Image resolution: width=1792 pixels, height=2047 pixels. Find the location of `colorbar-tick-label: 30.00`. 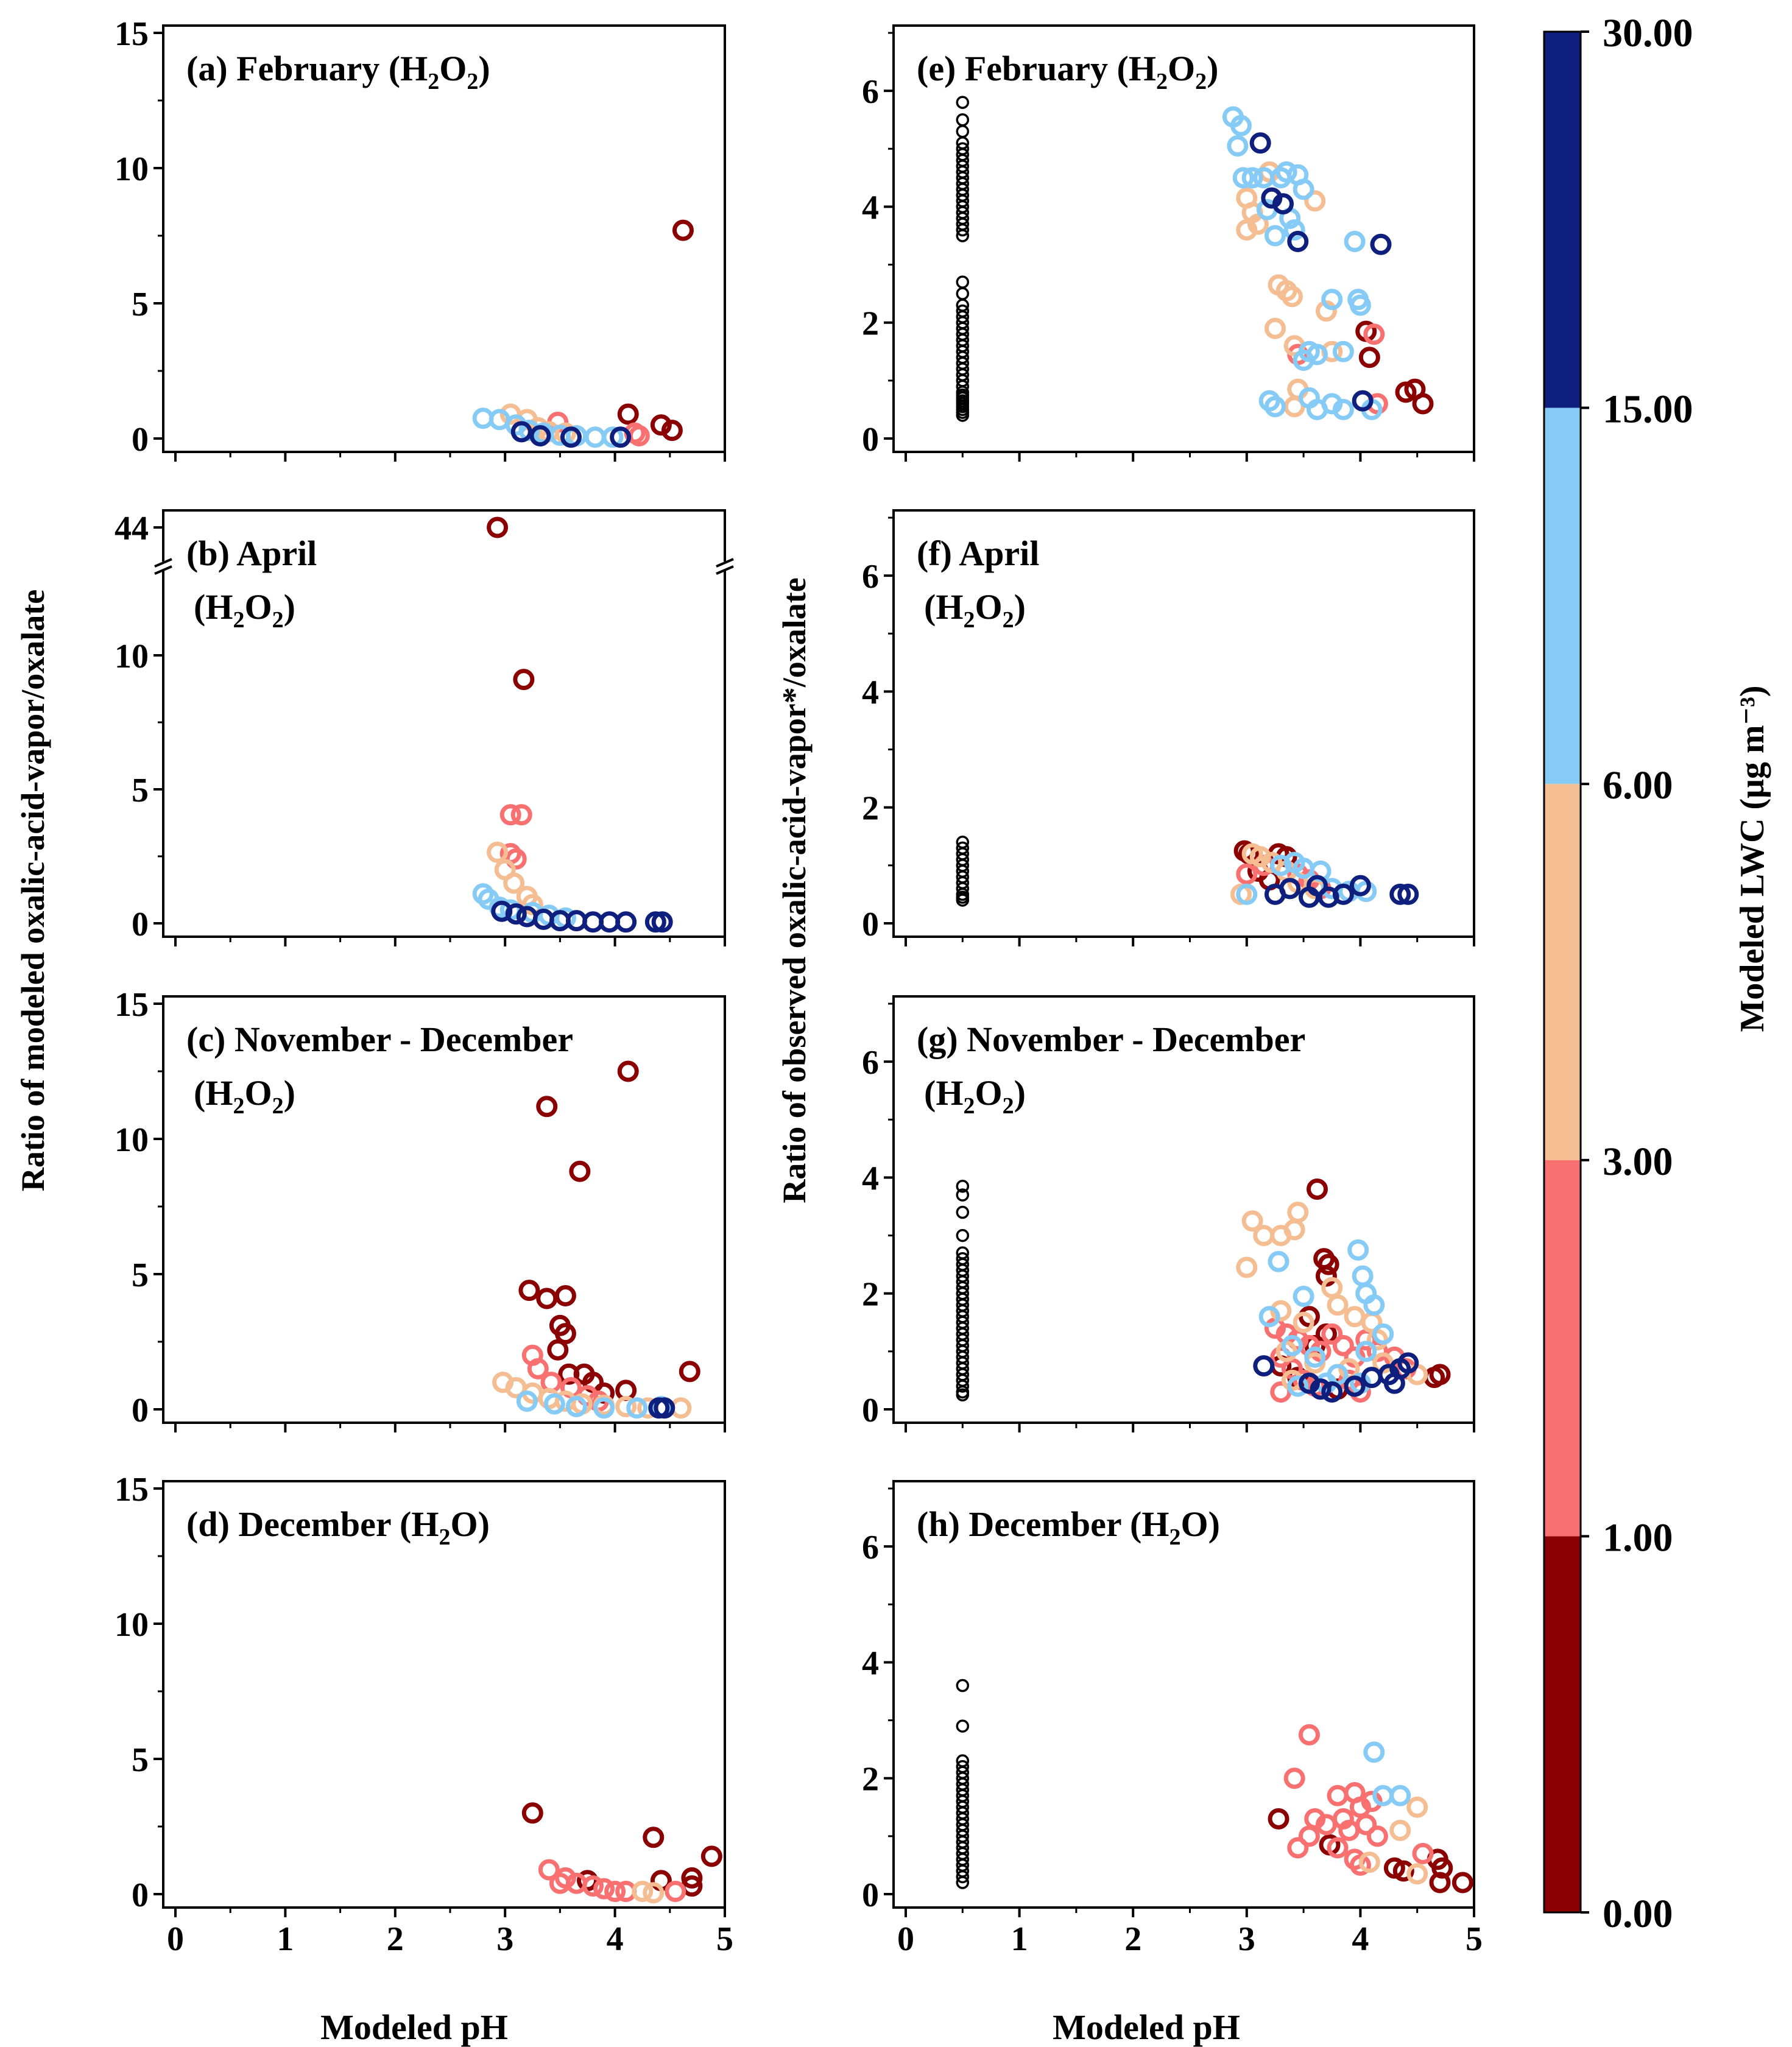

colorbar-tick-label: 30.00 is located at coordinates (1648, 33).